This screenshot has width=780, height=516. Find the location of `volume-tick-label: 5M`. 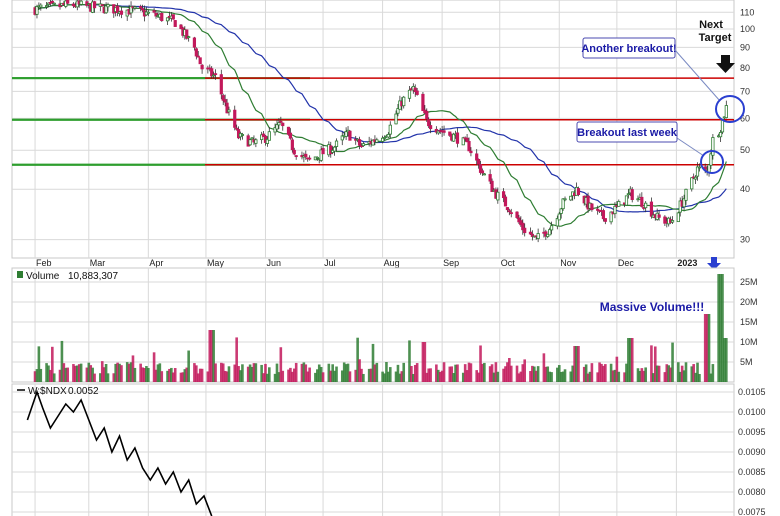

volume-tick-label: 5M is located at coordinates (746, 362).